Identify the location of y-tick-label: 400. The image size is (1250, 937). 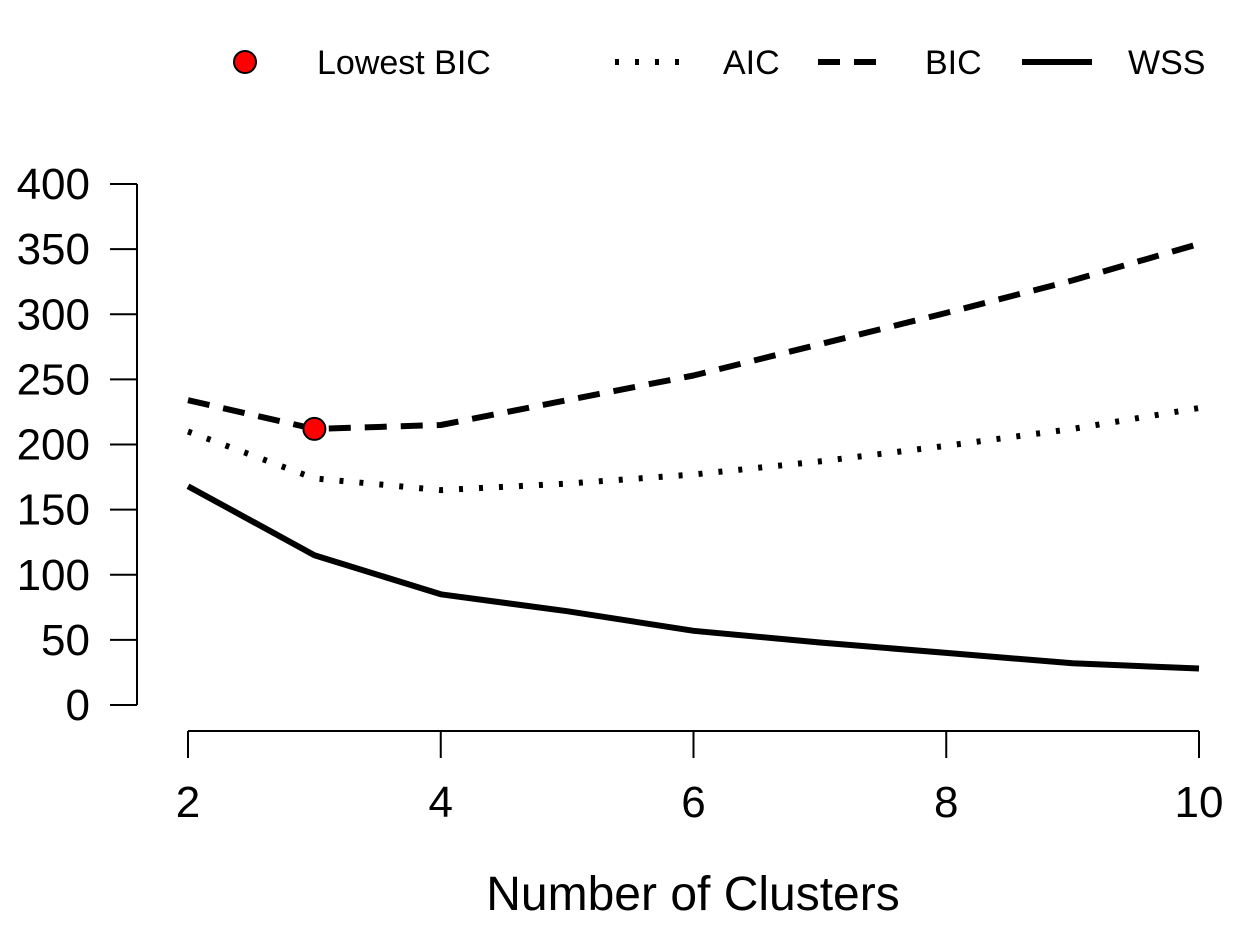
(53, 184).